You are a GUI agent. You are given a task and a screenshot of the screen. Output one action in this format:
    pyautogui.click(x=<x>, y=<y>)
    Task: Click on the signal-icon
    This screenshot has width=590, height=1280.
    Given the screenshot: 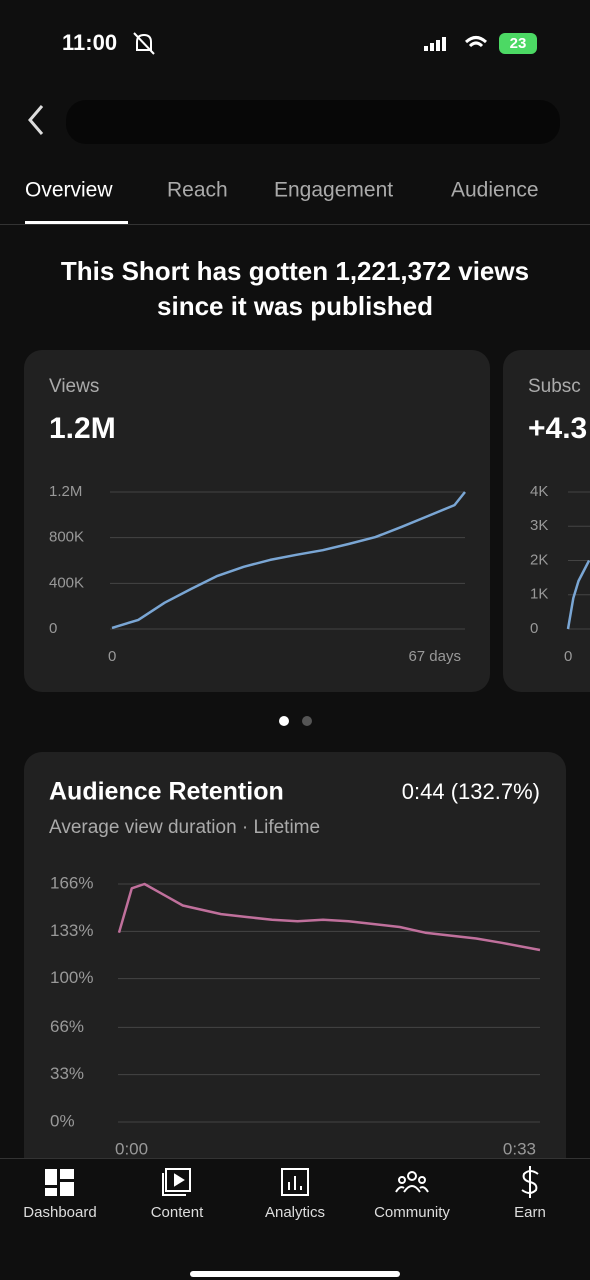 What is the action you would take?
    pyautogui.click(x=435, y=44)
    